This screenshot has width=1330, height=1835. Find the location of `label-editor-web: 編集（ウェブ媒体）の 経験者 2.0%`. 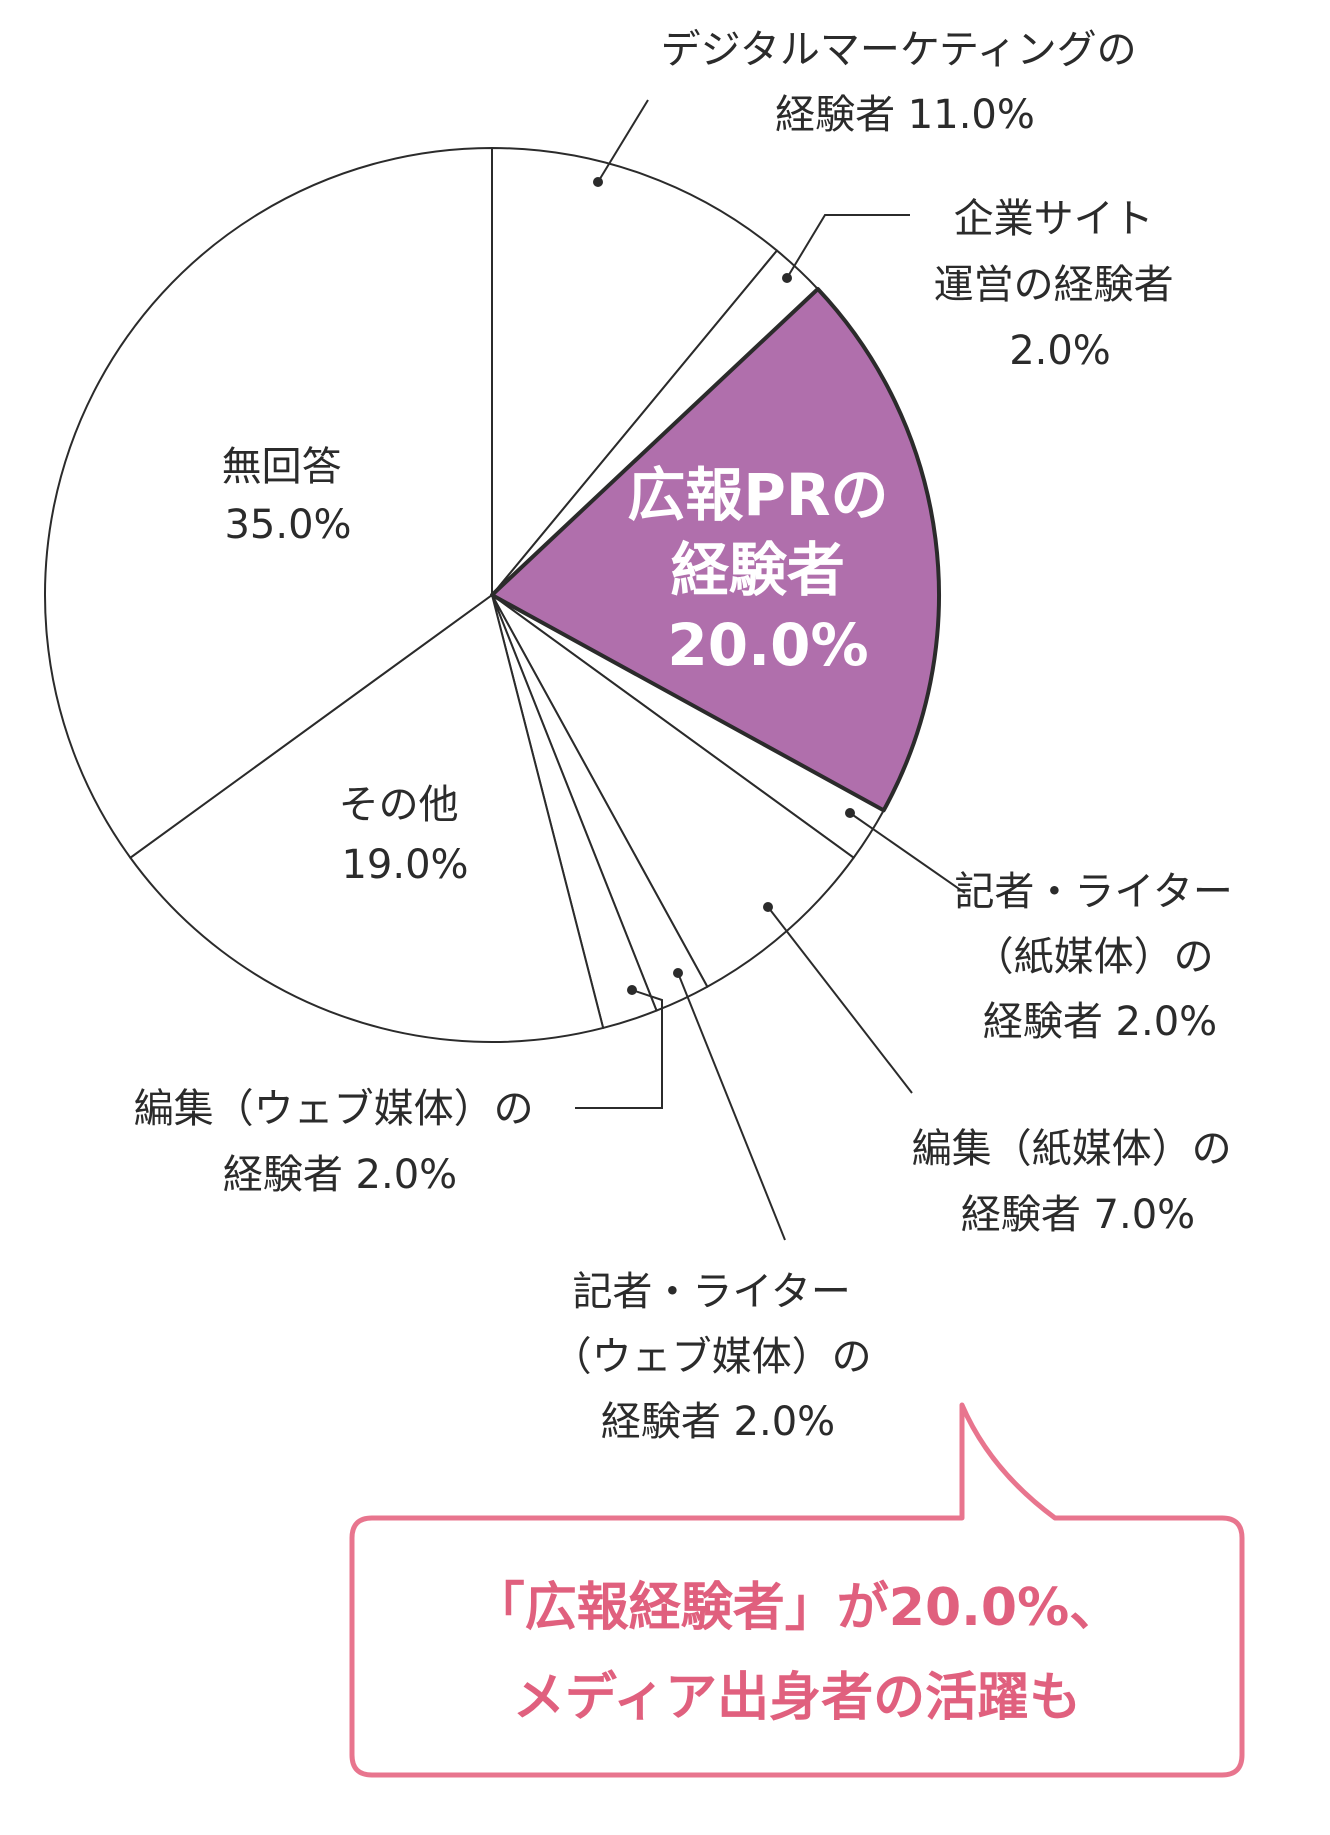

label-editor-web: 編集（ウェブ媒体）の 経験者 2.0% is located at coordinates (340, 1142).